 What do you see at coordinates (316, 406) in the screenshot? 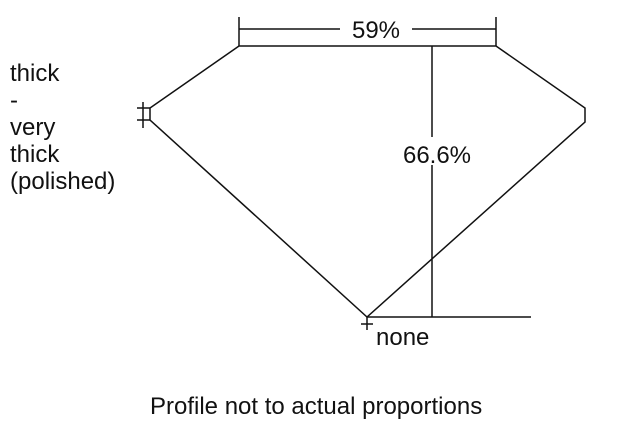
I see `caption: Profile not to actual proportions` at bounding box center [316, 406].